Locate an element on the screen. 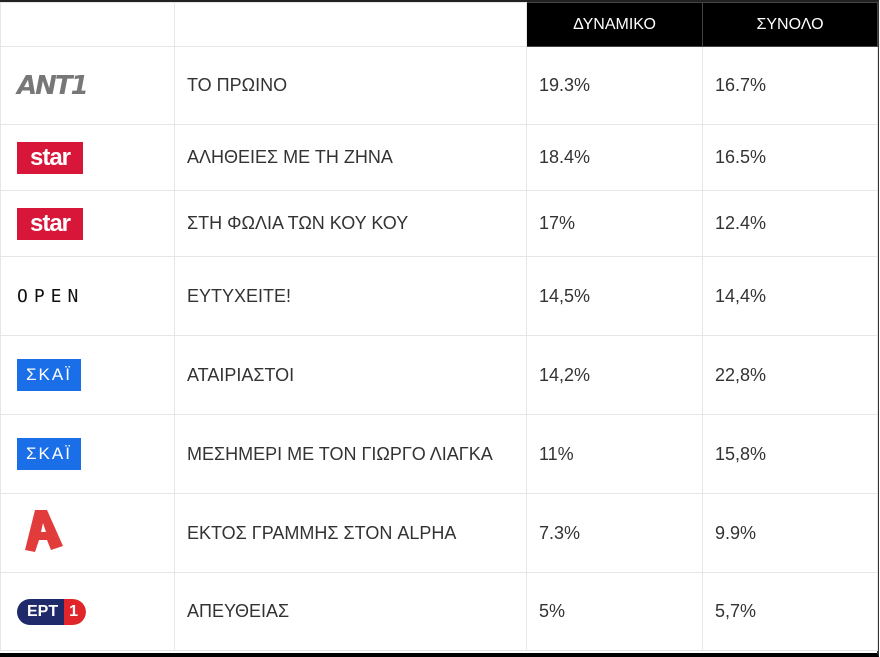 Image resolution: width=880 pixels, height=657 pixels. dynamic-share: 17% is located at coordinates (614, 223).